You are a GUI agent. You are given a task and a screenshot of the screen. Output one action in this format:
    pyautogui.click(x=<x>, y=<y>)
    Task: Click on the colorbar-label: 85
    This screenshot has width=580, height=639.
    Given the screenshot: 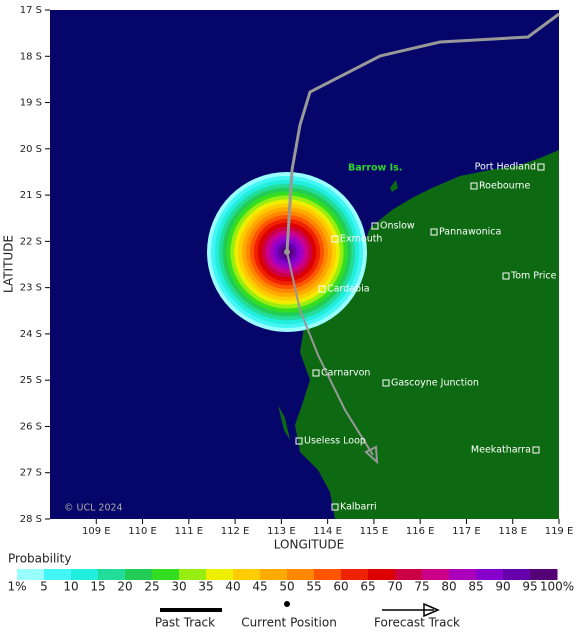 What is the action you would take?
    pyautogui.click(x=475, y=587)
    